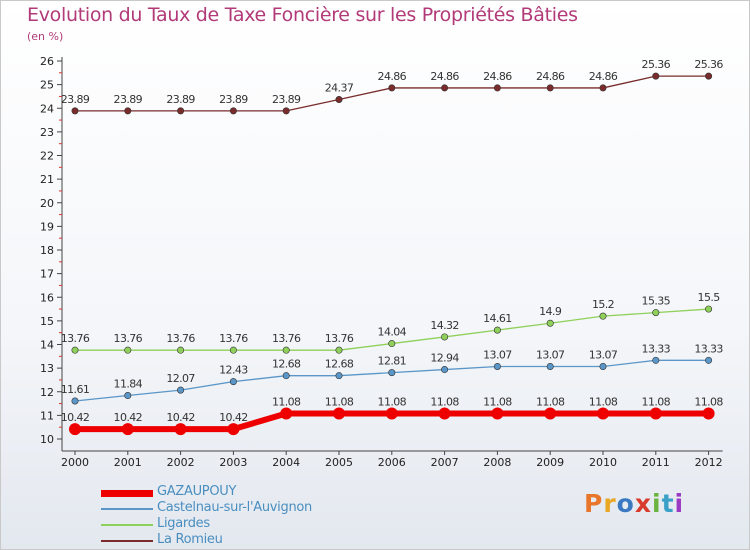 This screenshot has width=750, height=550. Describe the element at coordinates (47, 297) in the screenshot. I see `y-tick-label: 16` at that location.